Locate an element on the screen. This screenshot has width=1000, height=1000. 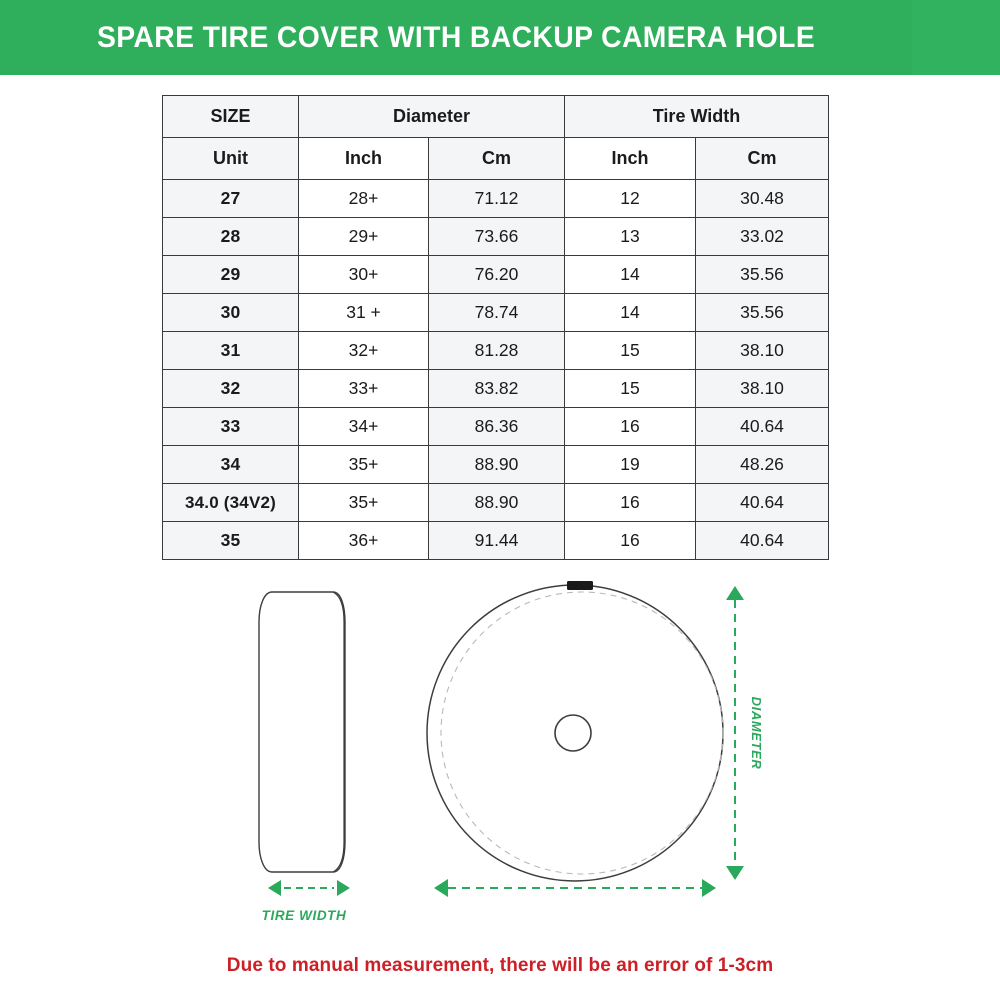
cell-tire-width-cm: 48.26 is located at coordinates (762, 464).